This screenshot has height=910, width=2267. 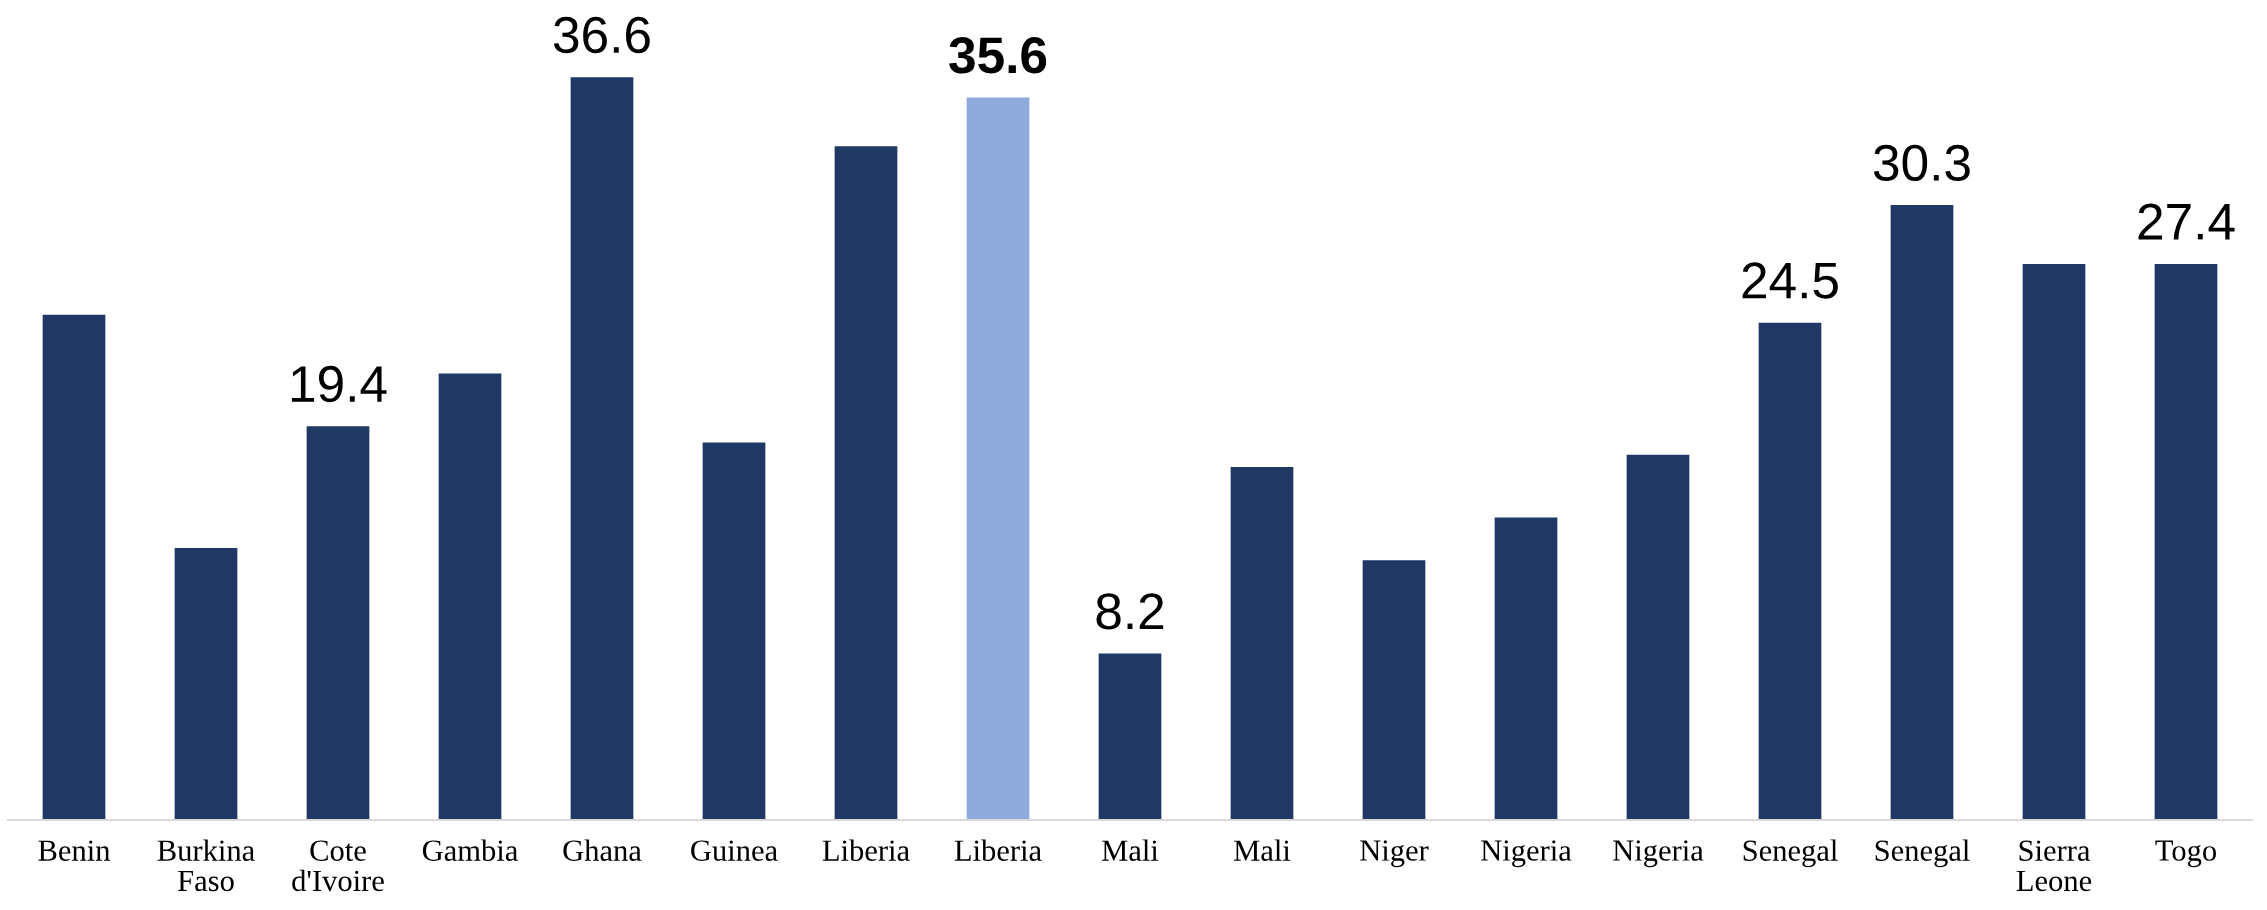 What do you see at coordinates (998, 55) in the screenshot?
I see `data-label: 35.6` at bounding box center [998, 55].